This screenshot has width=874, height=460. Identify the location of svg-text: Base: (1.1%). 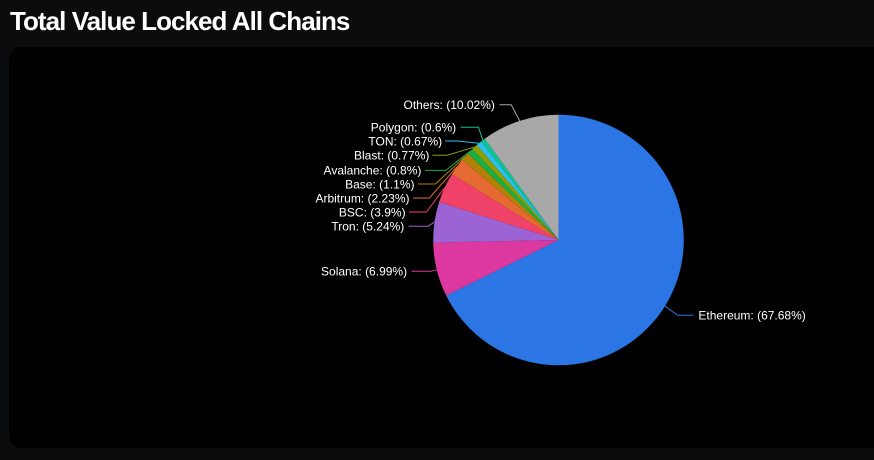
(379, 184).